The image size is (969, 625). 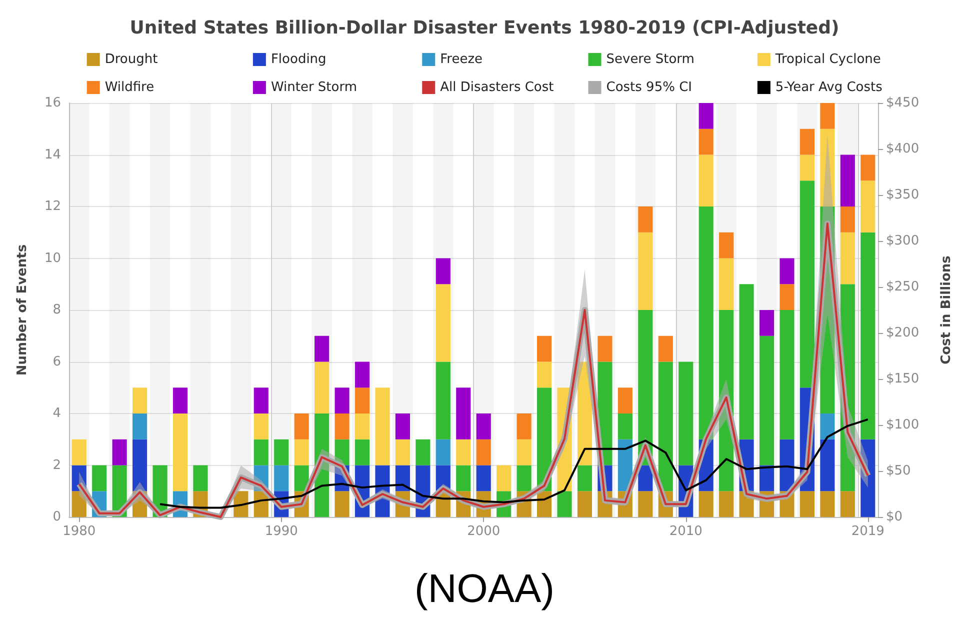 I want to click on legend-label: Wildfire, so click(x=129, y=87).